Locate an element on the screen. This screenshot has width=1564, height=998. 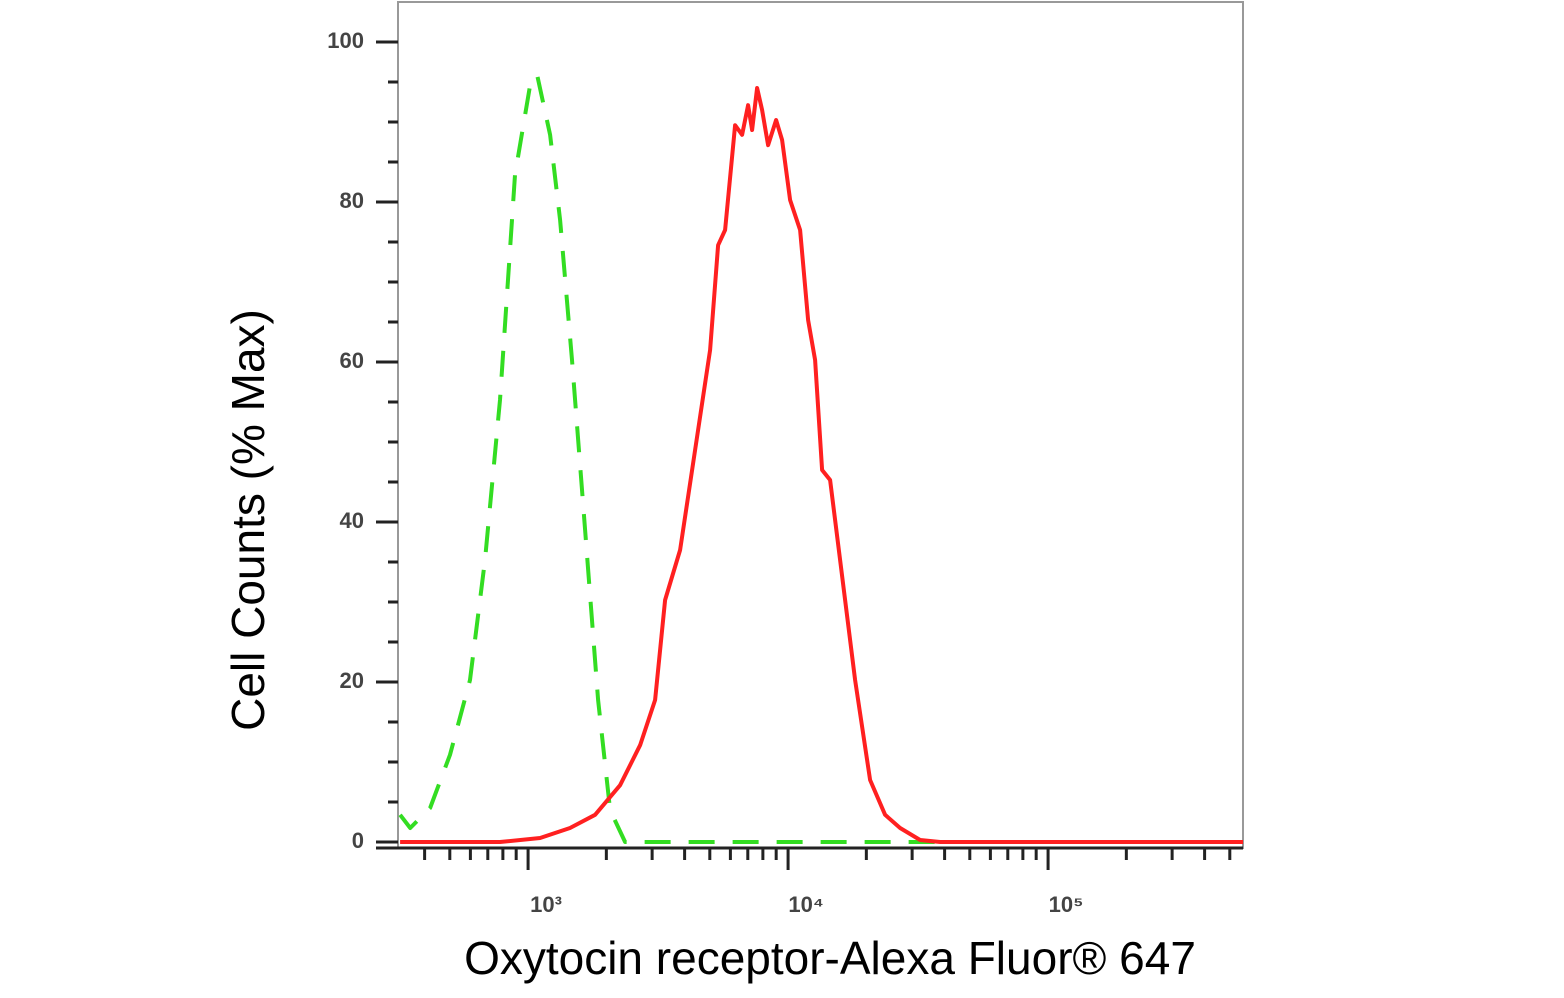
y-tick-label: 100 is located at coordinates (345, 40).